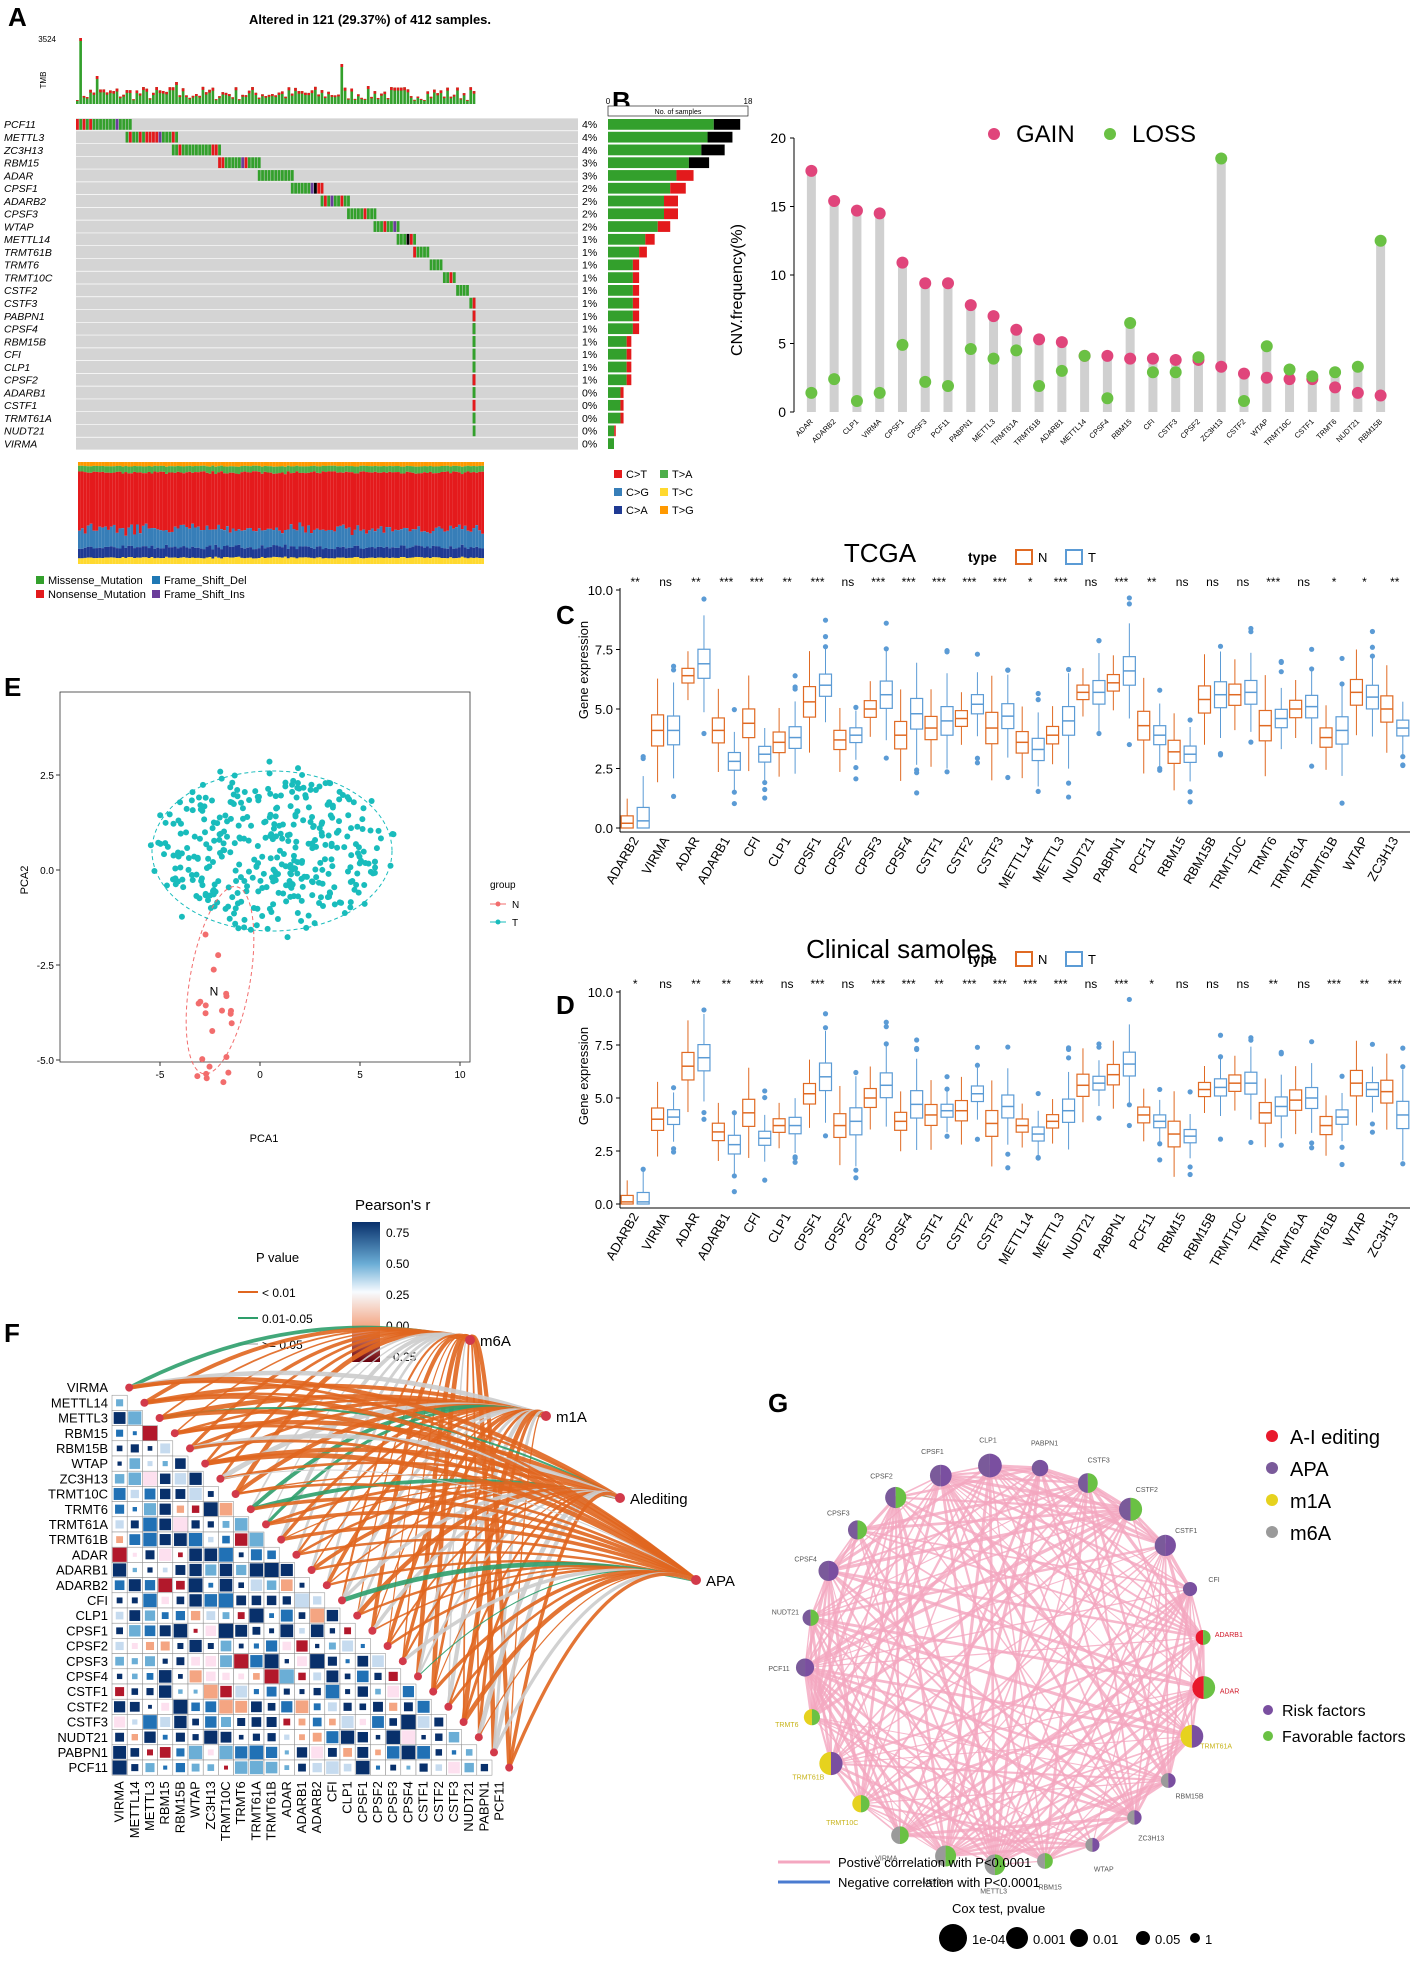 Image resolution: width=1416 pixels, height=1970 pixels. Describe the element at coordinates (946, 1475) in the screenshot. I see `g-node-factor-half` at that location.